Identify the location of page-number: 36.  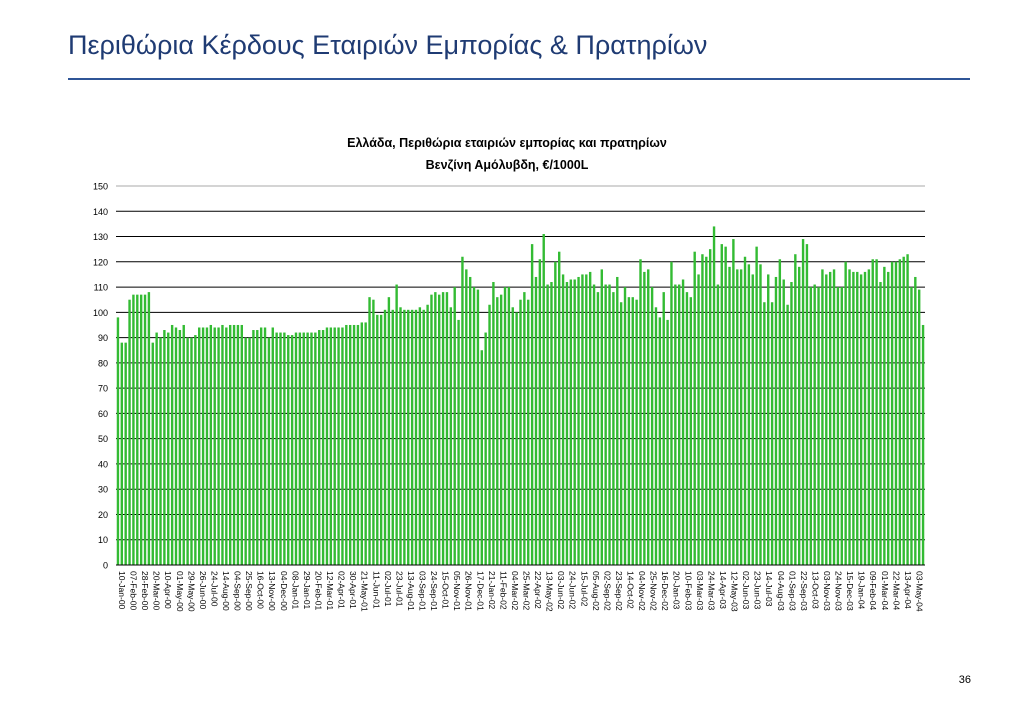
(964, 680).